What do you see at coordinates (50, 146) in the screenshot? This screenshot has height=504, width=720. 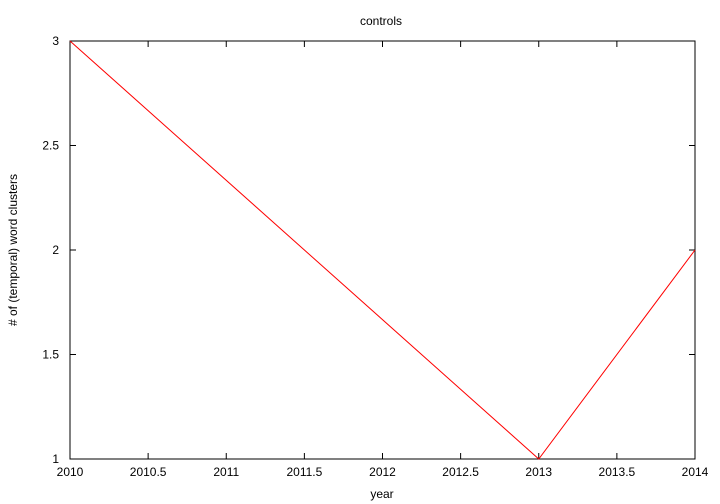 I see `y-tick-label: 2.5` at bounding box center [50, 146].